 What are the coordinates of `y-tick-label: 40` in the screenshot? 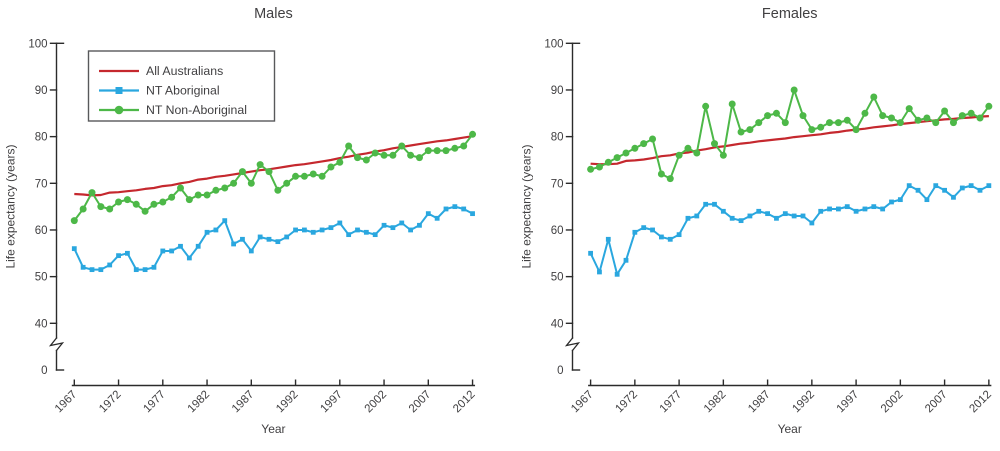 It's located at (41, 324).